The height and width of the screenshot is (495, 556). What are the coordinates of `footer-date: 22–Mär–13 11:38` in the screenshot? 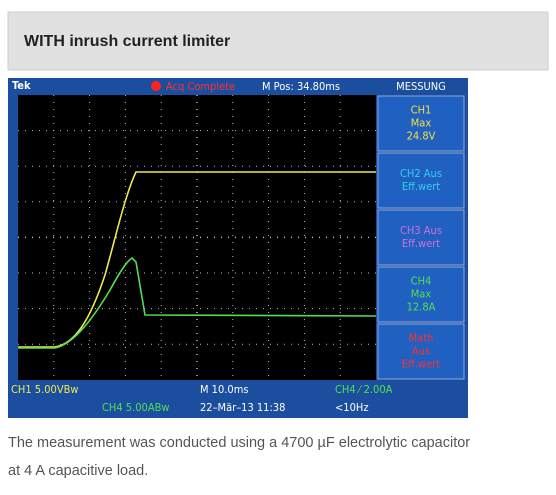 It's located at (242, 407).